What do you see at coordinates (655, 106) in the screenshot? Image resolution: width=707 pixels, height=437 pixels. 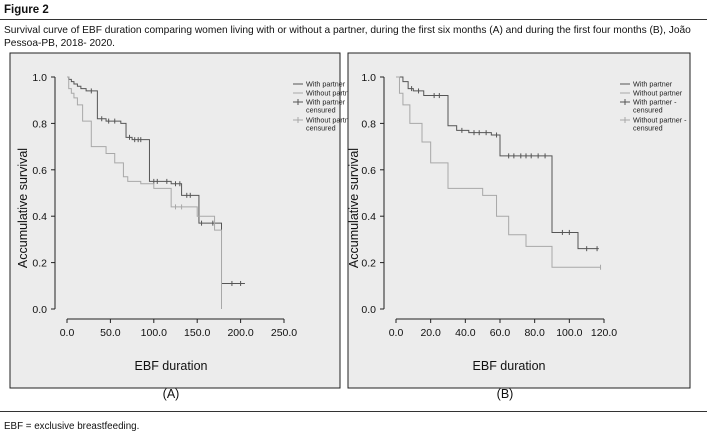 I see `panel-b-legend-with-partner-censured-text: With partner -censured` at bounding box center [655, 106].